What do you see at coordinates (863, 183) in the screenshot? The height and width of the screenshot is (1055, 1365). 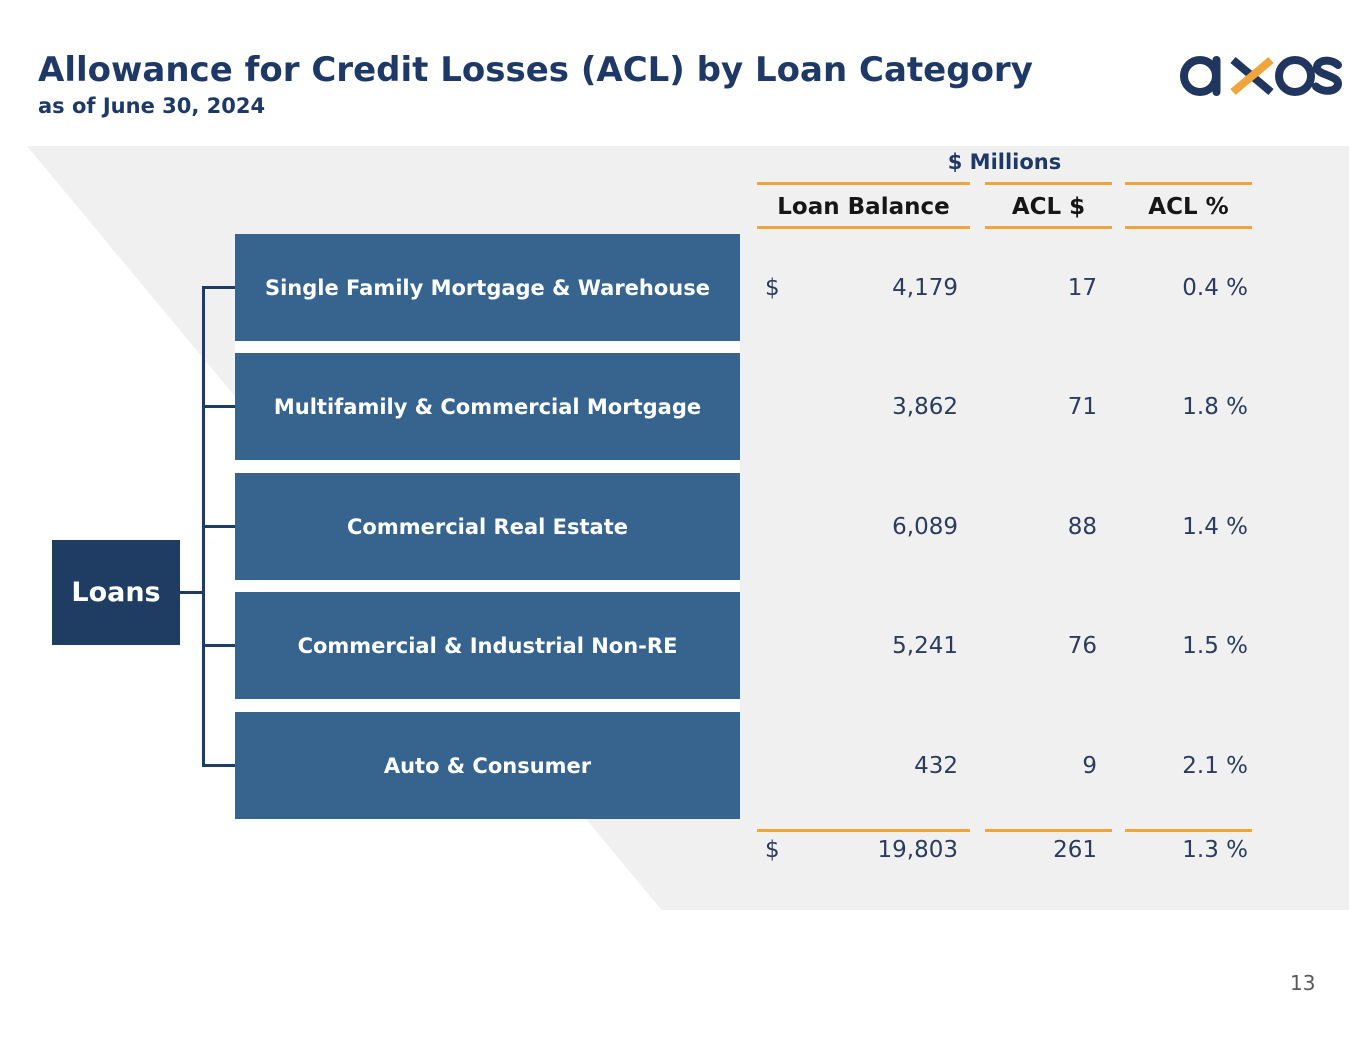 I see `header-rule-top-balance` at bounding box center [863, 183].